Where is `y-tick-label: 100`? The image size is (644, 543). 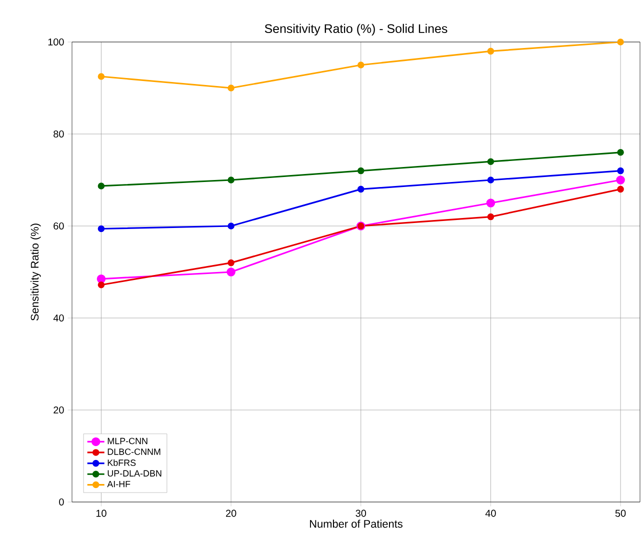
y-tick-label: 100 is located at coordinates (56, 42).